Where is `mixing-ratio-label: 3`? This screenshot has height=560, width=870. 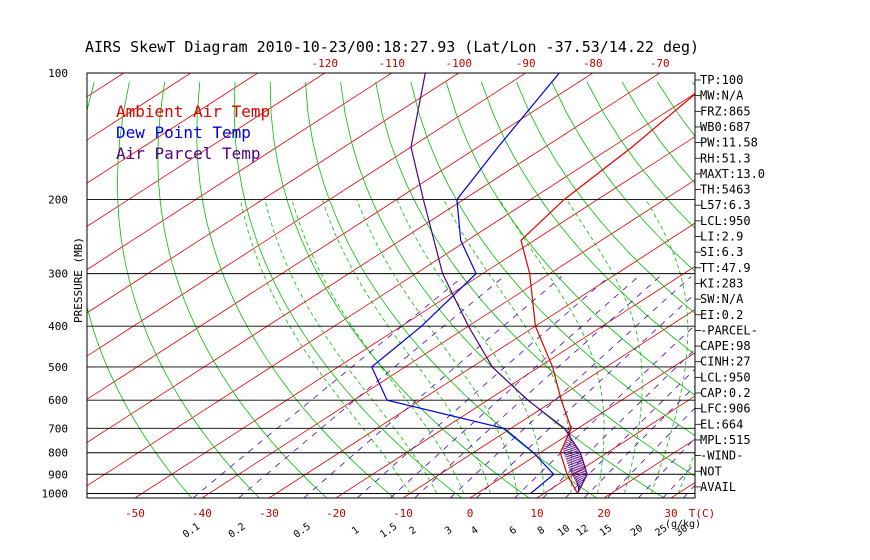
mixing-ratio-label: 3 is located at coordinates (448, 531).